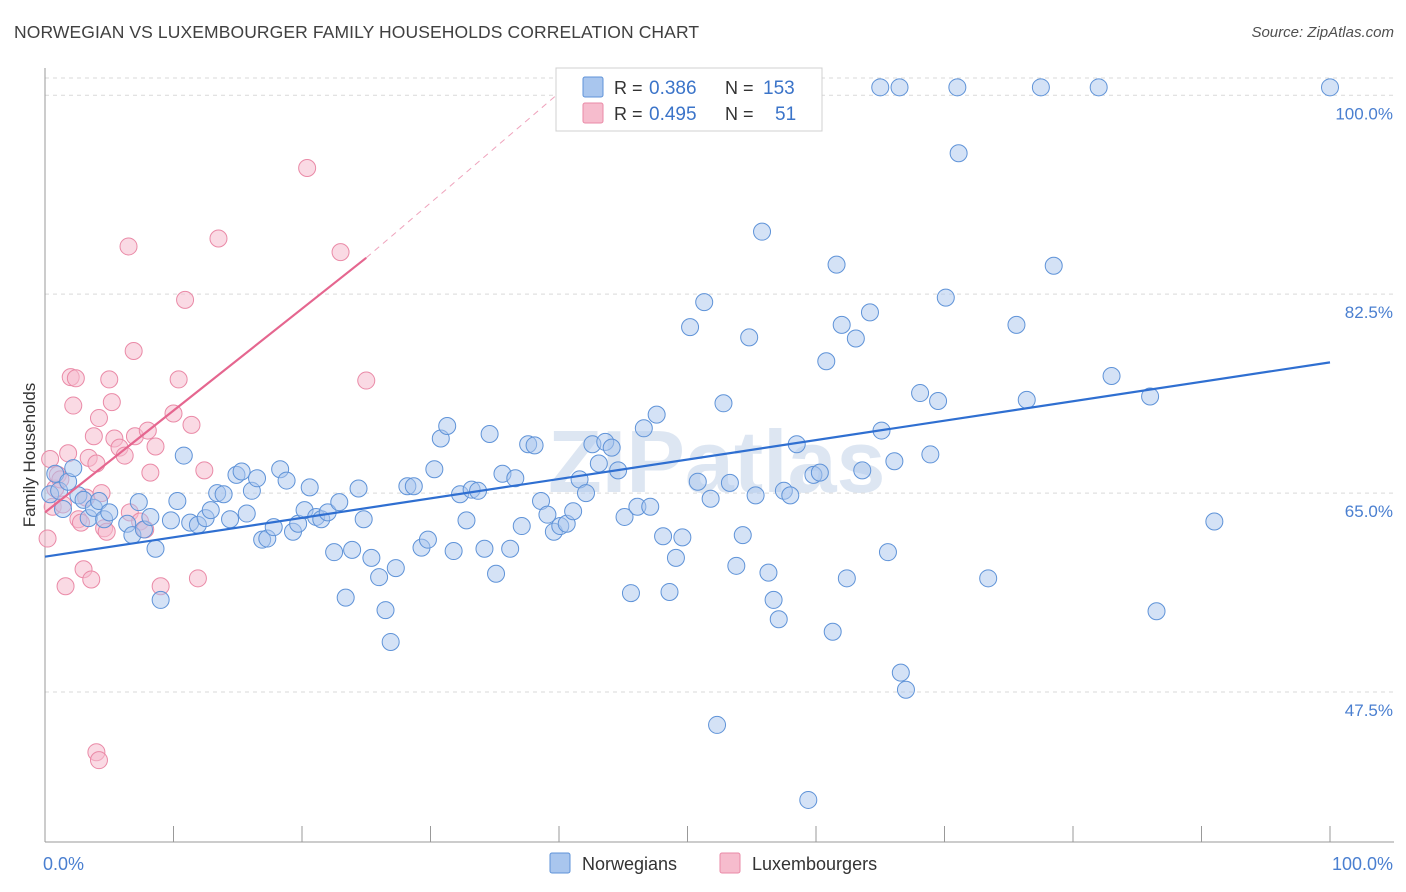  I want to click on y-tick-label: 47.5%, so click(1369, 710).